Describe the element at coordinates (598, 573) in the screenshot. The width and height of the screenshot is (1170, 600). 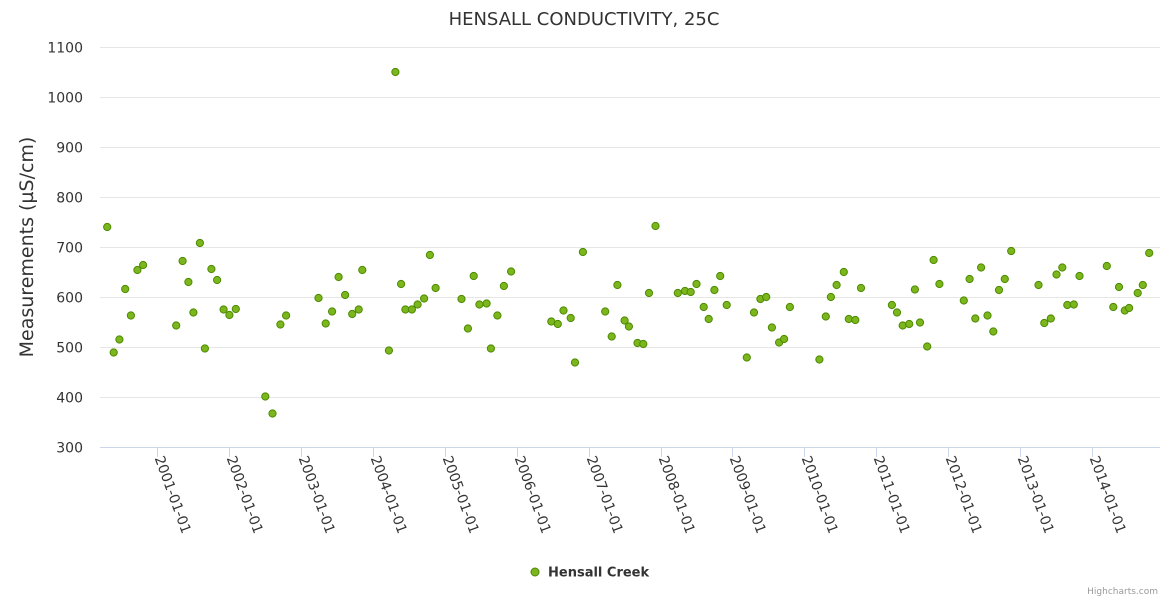
I see `legend-label: Hensall Creek` at that location.